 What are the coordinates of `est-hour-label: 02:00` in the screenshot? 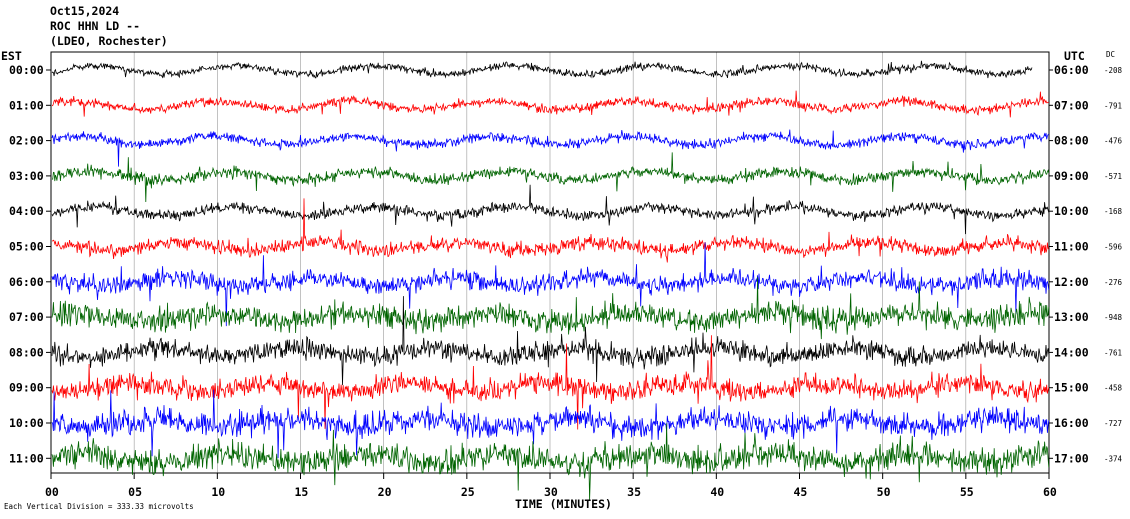 It's located at (26, 141).